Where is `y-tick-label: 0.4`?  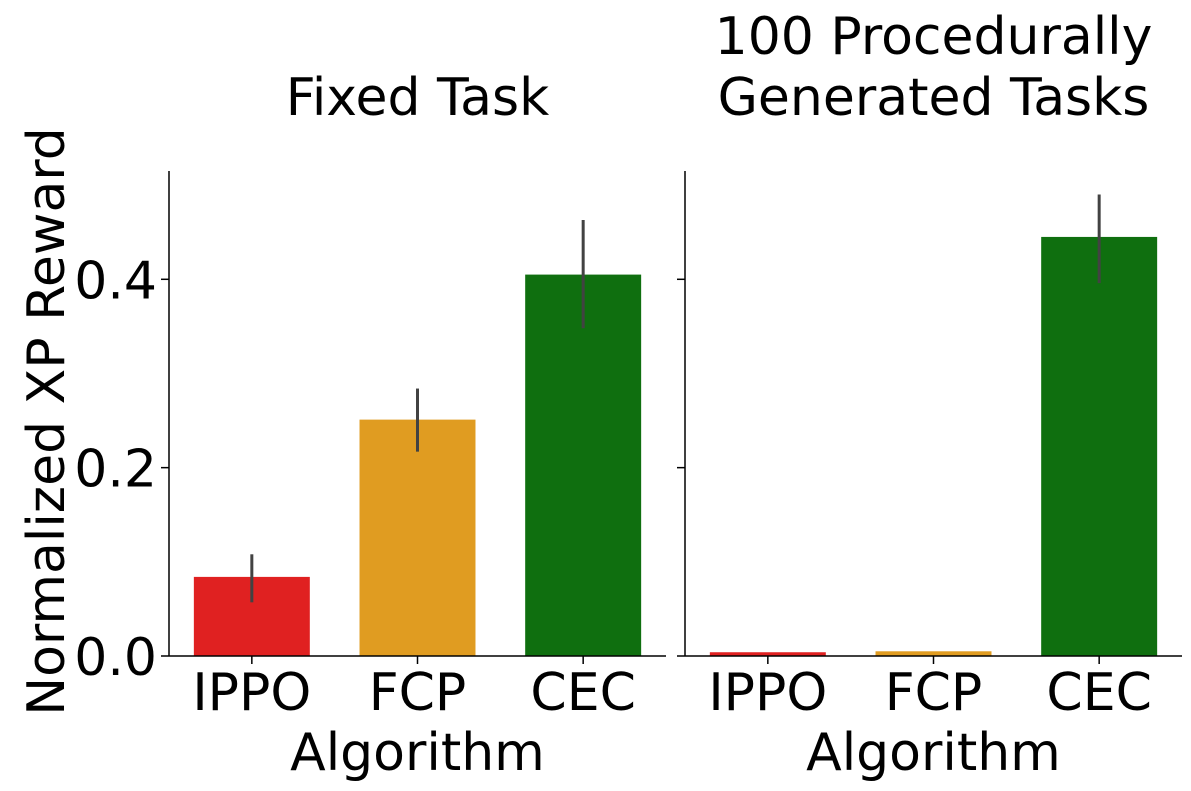 y-tick-label: 0.4 is located at coordinates (115, 281).